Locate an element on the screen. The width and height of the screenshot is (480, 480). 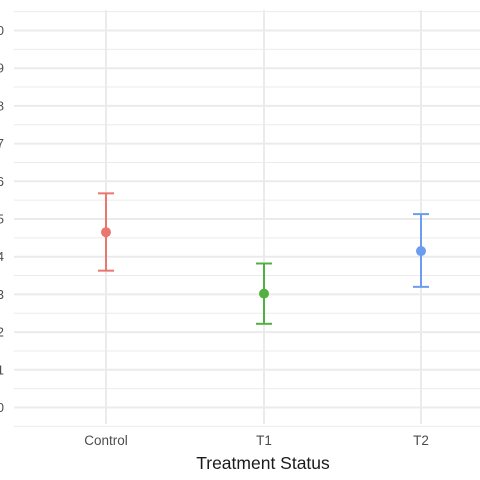
y-tick-label: 1 is located at coordinates (2, 369).